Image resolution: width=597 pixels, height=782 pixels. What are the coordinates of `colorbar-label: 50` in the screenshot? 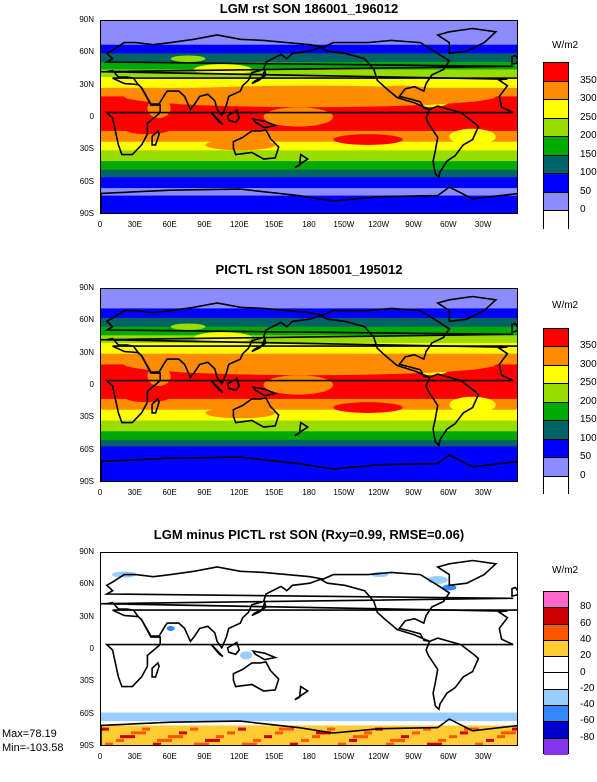 It's located at (586, 457).